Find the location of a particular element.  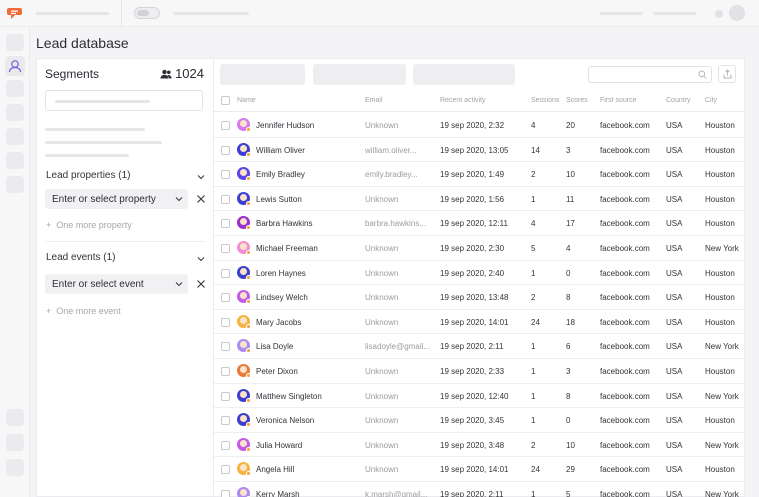

lead-name: Emily Bradley is located at coordinates (280, 175).